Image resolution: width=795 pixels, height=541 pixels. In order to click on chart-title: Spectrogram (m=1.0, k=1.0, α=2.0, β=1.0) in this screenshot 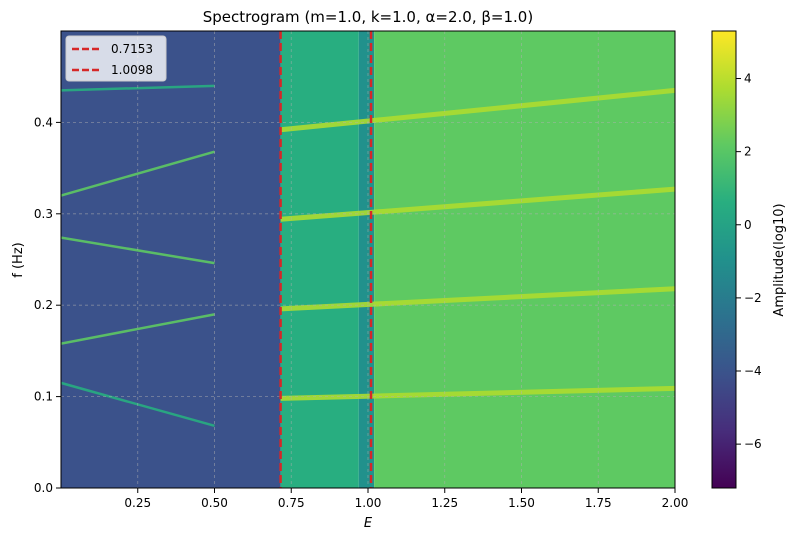, I will do `click(368, 17)`.